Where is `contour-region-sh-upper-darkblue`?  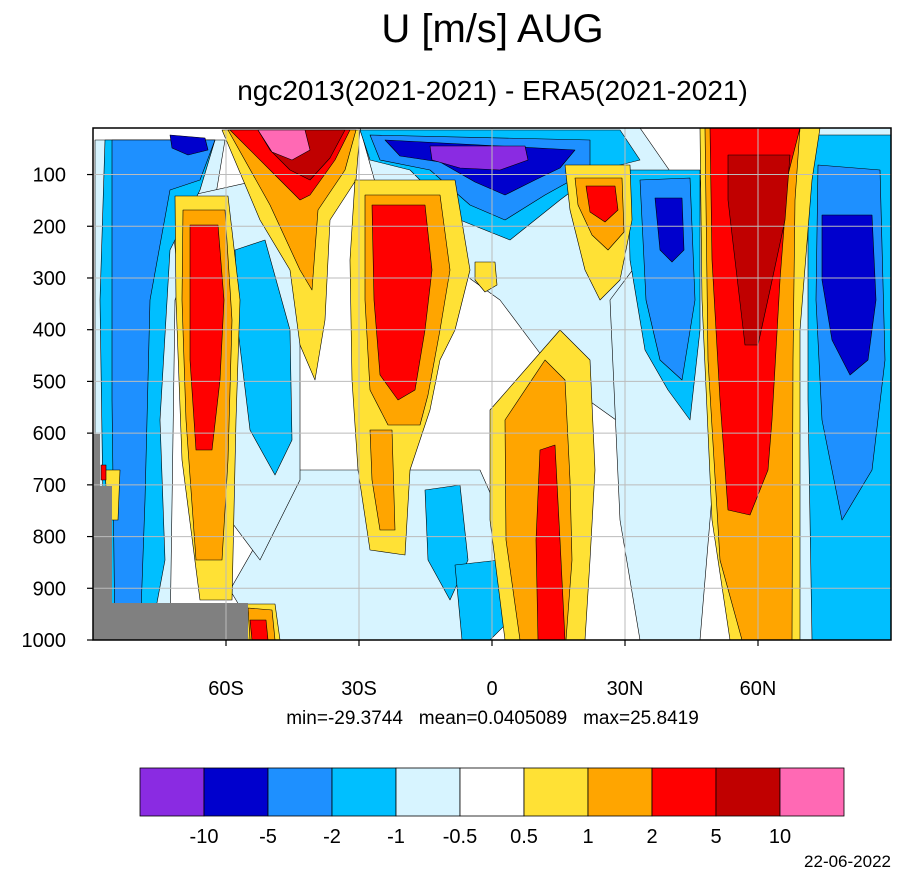
contour-region-sh-upper-darkblue is located at coordinates (189, 145).